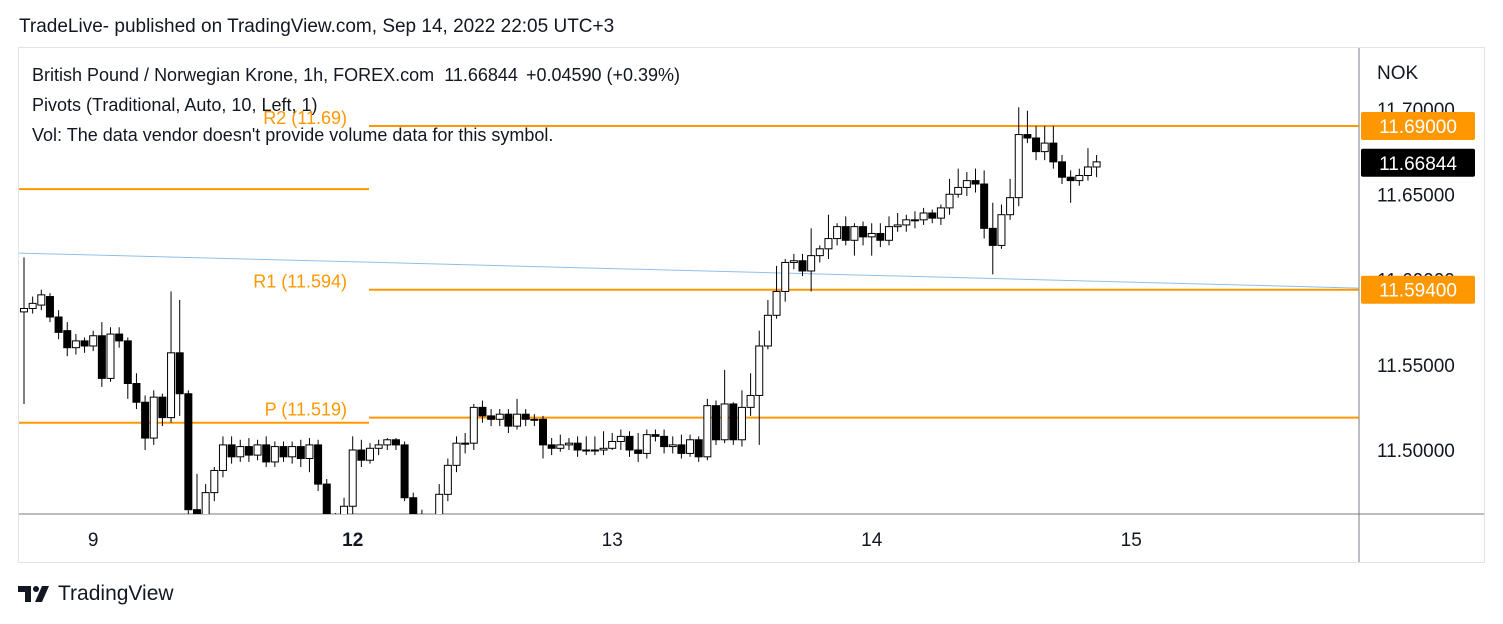 Image resolution: width=1503 pixels, height=624 pixels. I want to click on footer-brand: TradingView, so click(116, 593).